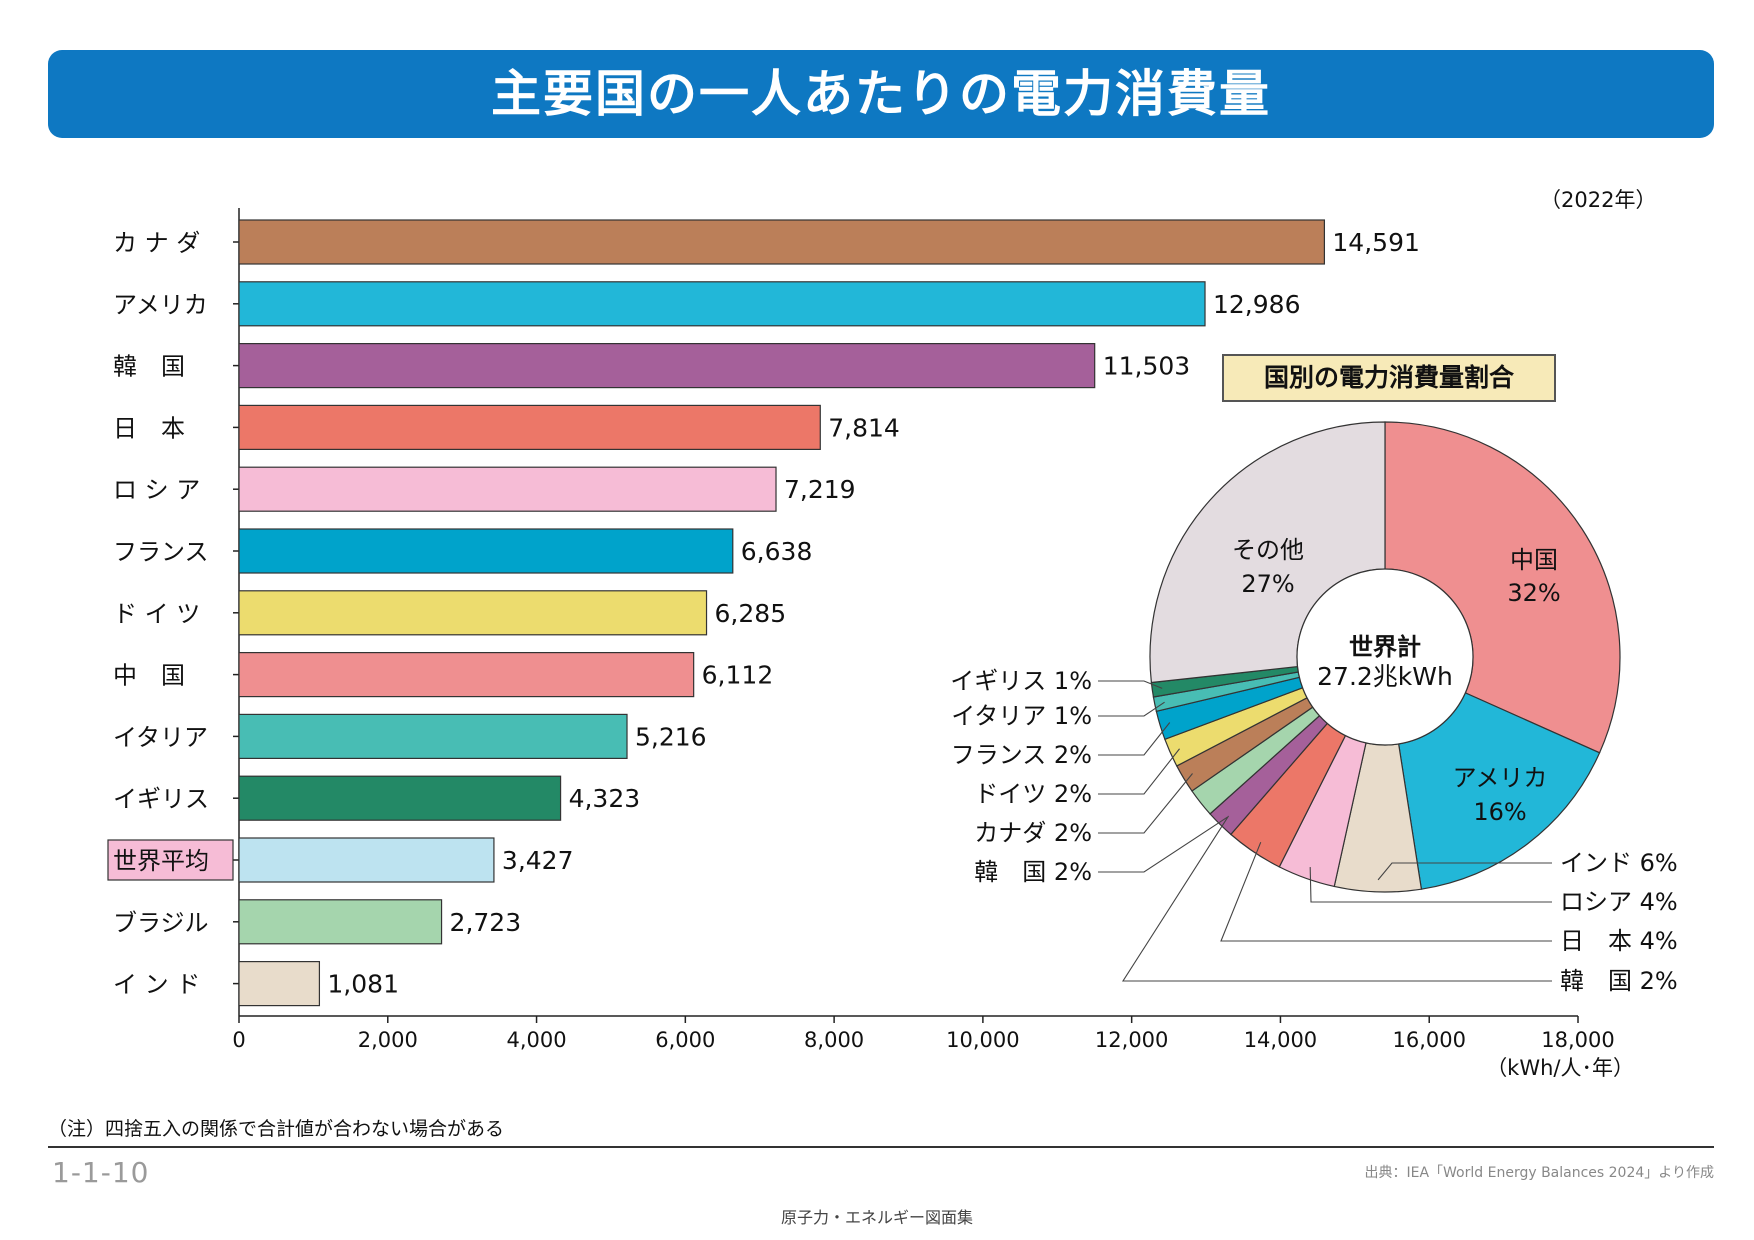  I want to click on source-note: 出典：IEA「World Energy Balances 2024」より作成, so click(1539, 1173).